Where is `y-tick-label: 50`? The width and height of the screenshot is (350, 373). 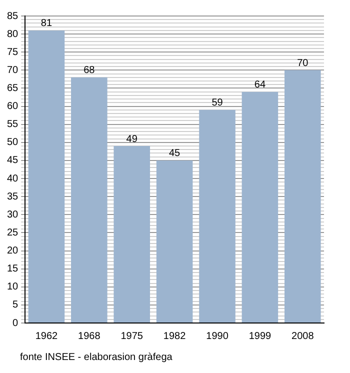 y-tick-label: 50 is located at coordinates (13, 142).